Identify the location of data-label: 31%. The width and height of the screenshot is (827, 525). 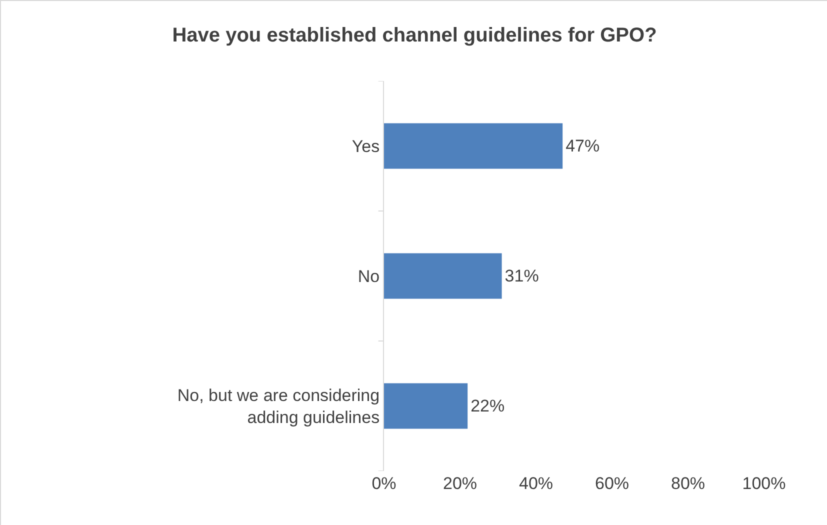
(521, 276).